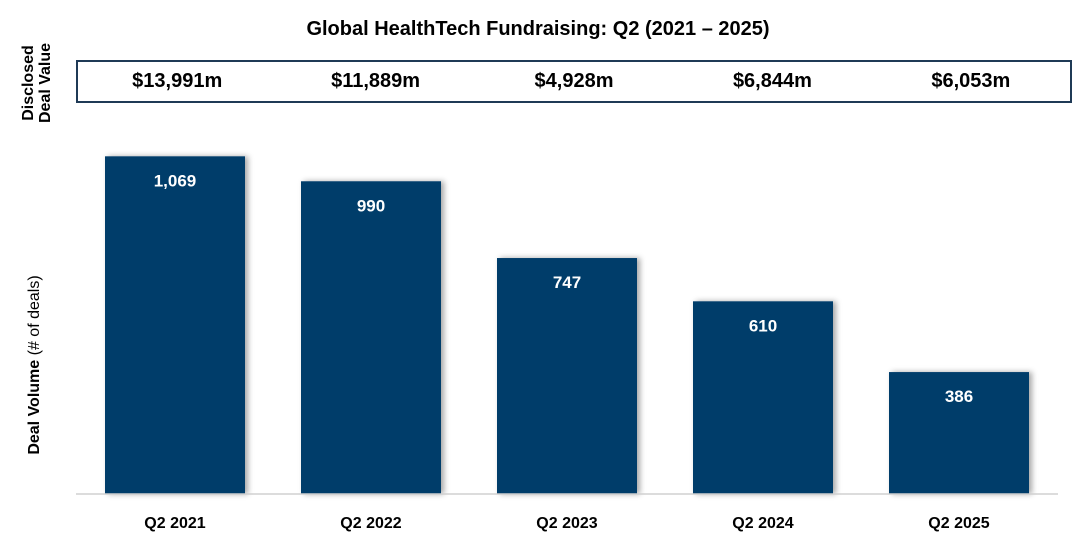 This screenshot has height=548, width=1076. Describe the element at coordinates (772, 81) in the screenshot. I see `deal-value-cell: $6,844m` at that location.